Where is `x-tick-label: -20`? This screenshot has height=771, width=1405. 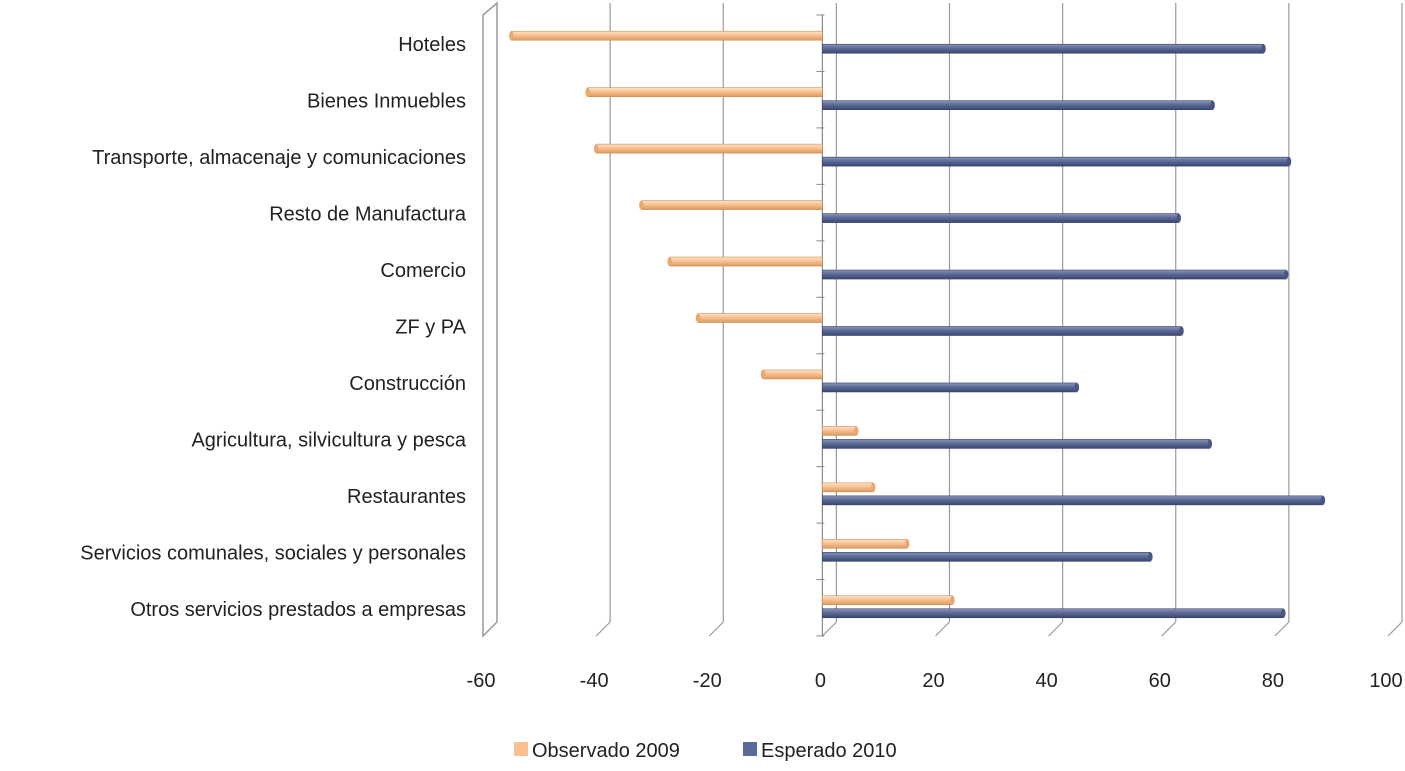 x-tick-label: -20 is located at coordinates (707, 681).